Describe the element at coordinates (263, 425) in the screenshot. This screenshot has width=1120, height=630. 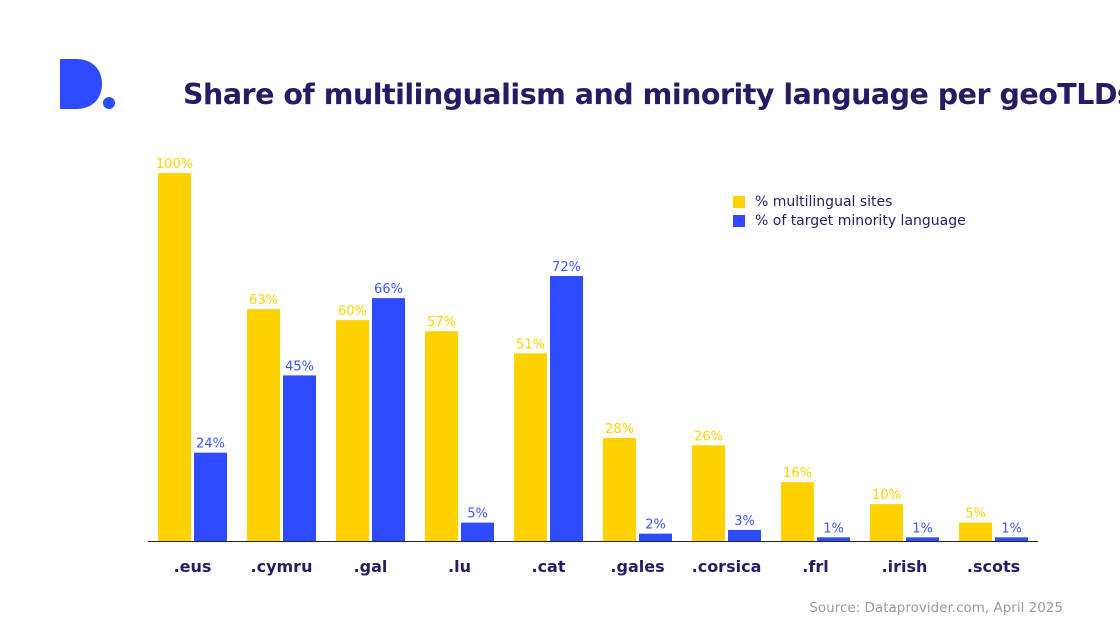
I see `bar-multilingual-cymru` at that location.